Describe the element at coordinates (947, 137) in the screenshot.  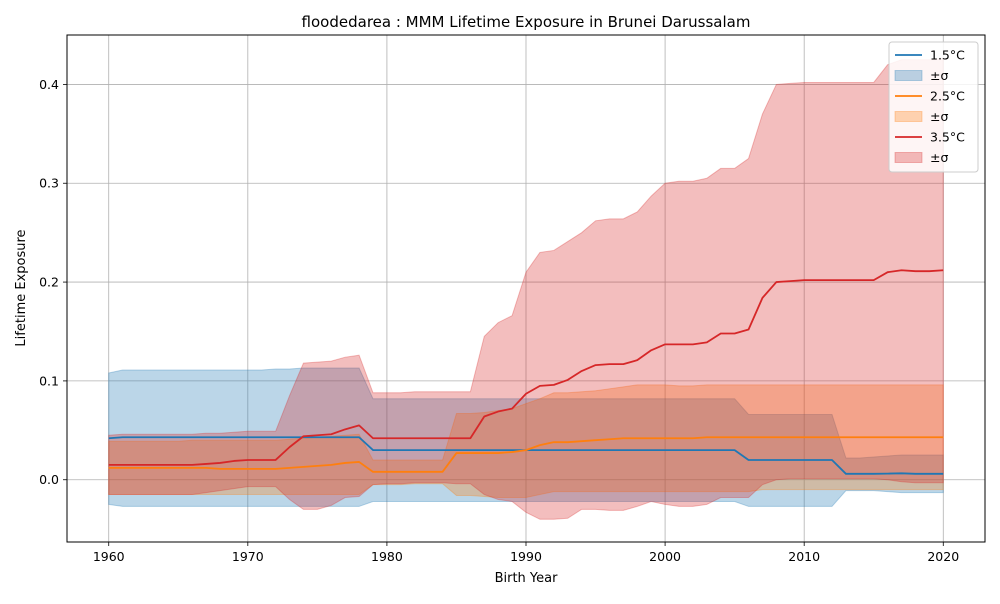
I see `legend-label: 3.5°C` at that location.